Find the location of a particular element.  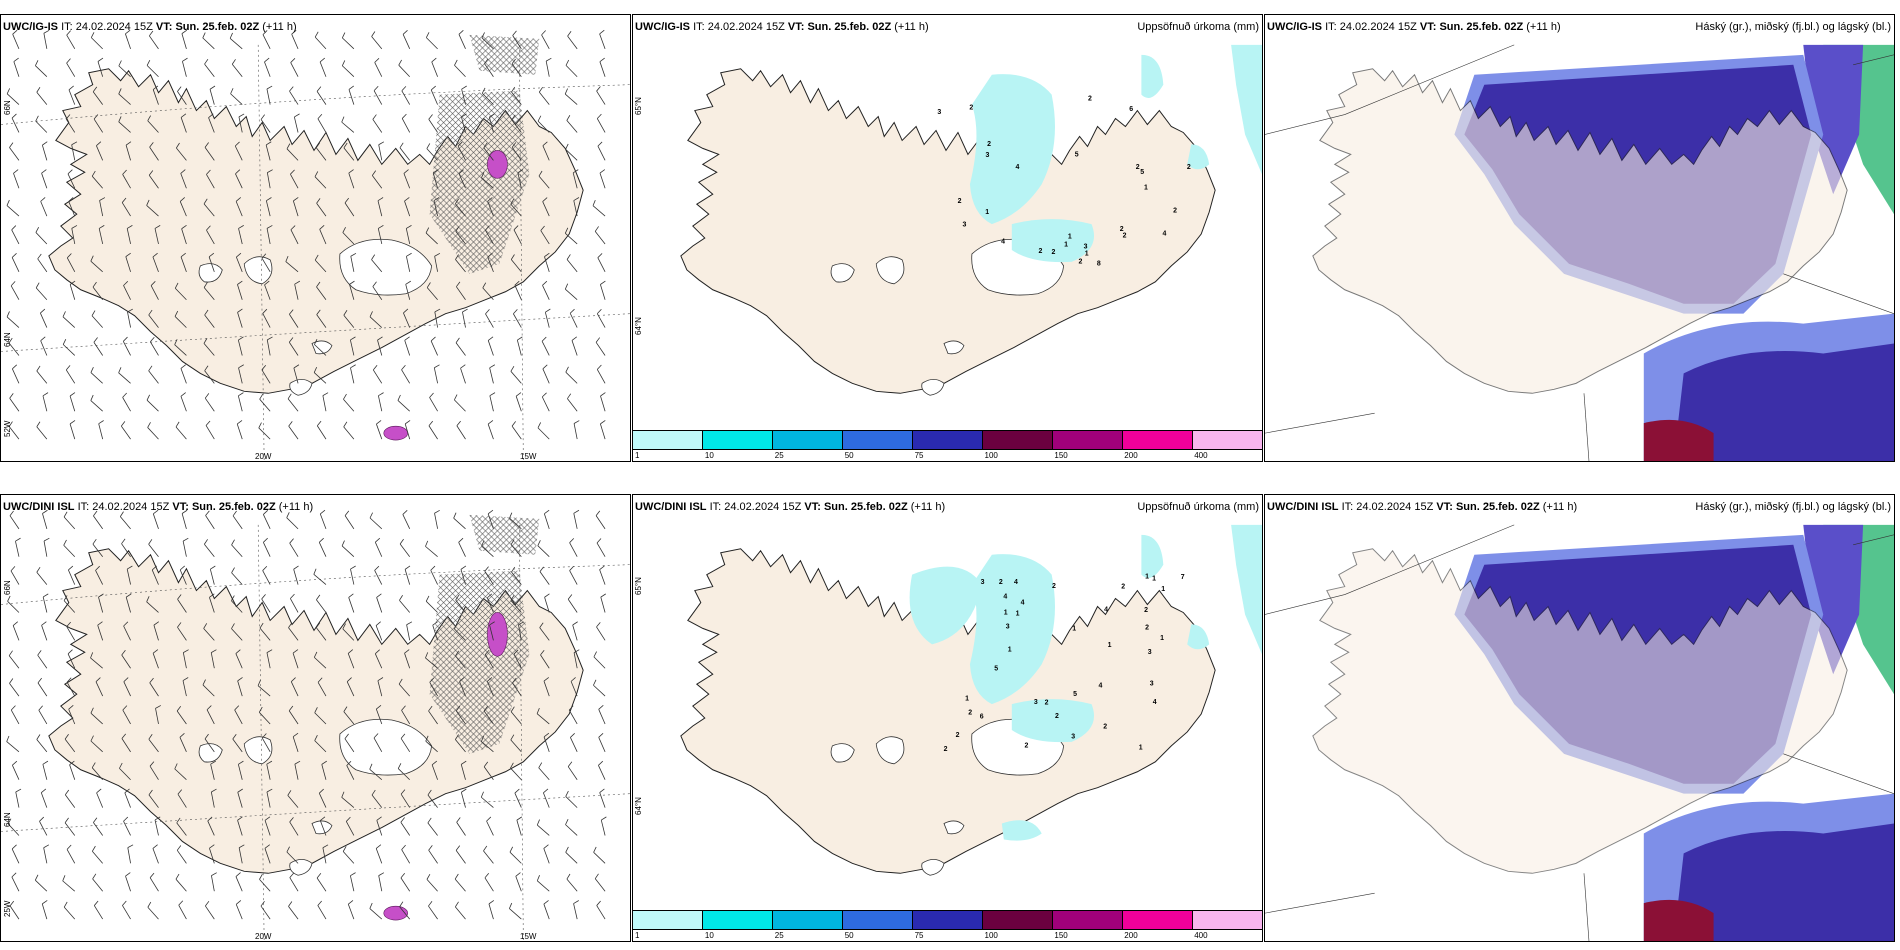

colorbar-tick: 200 is located at coordinates (1131, 455).